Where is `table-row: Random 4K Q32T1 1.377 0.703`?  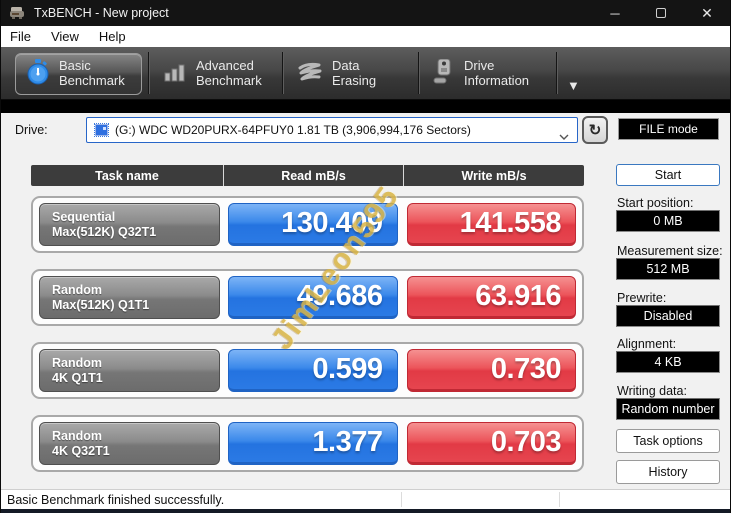 table-row: Random 4K Q32T1 1.377 0.703 is located at coordinates (307, 443).